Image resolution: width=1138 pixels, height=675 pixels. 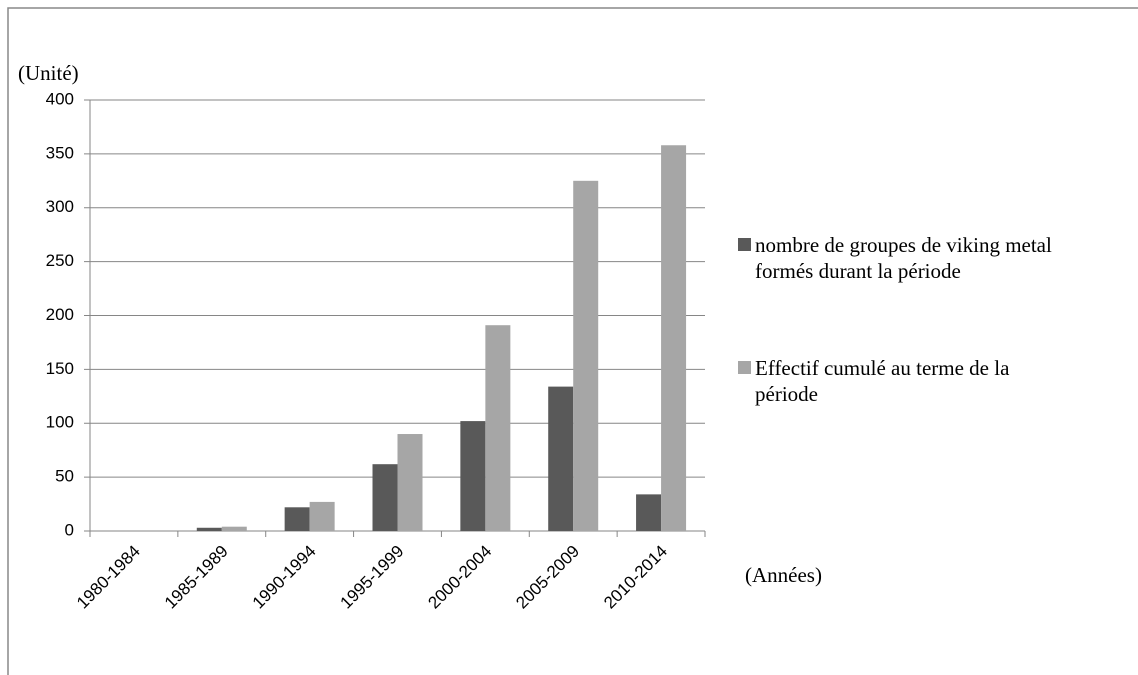 What do you see at coordinates (60, 368) in the screenshot?
I see `y-tick-label: 150` at bounding box center [60, 368].